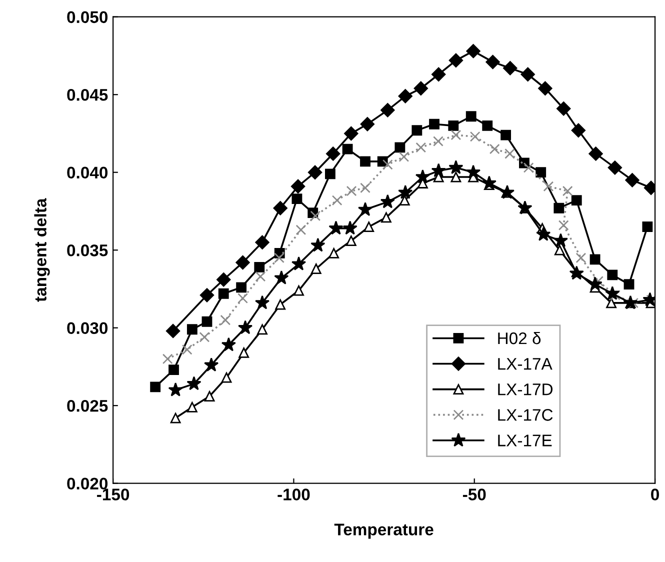 Image resolution: width=665 pixels, height=562 pixels. I want to click on x-axis-title: Temperature, so click(384, 531).